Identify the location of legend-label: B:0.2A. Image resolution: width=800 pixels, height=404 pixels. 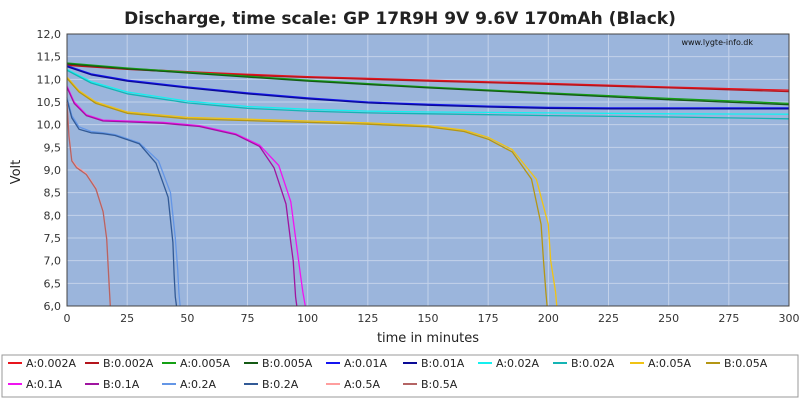
(280, 384).